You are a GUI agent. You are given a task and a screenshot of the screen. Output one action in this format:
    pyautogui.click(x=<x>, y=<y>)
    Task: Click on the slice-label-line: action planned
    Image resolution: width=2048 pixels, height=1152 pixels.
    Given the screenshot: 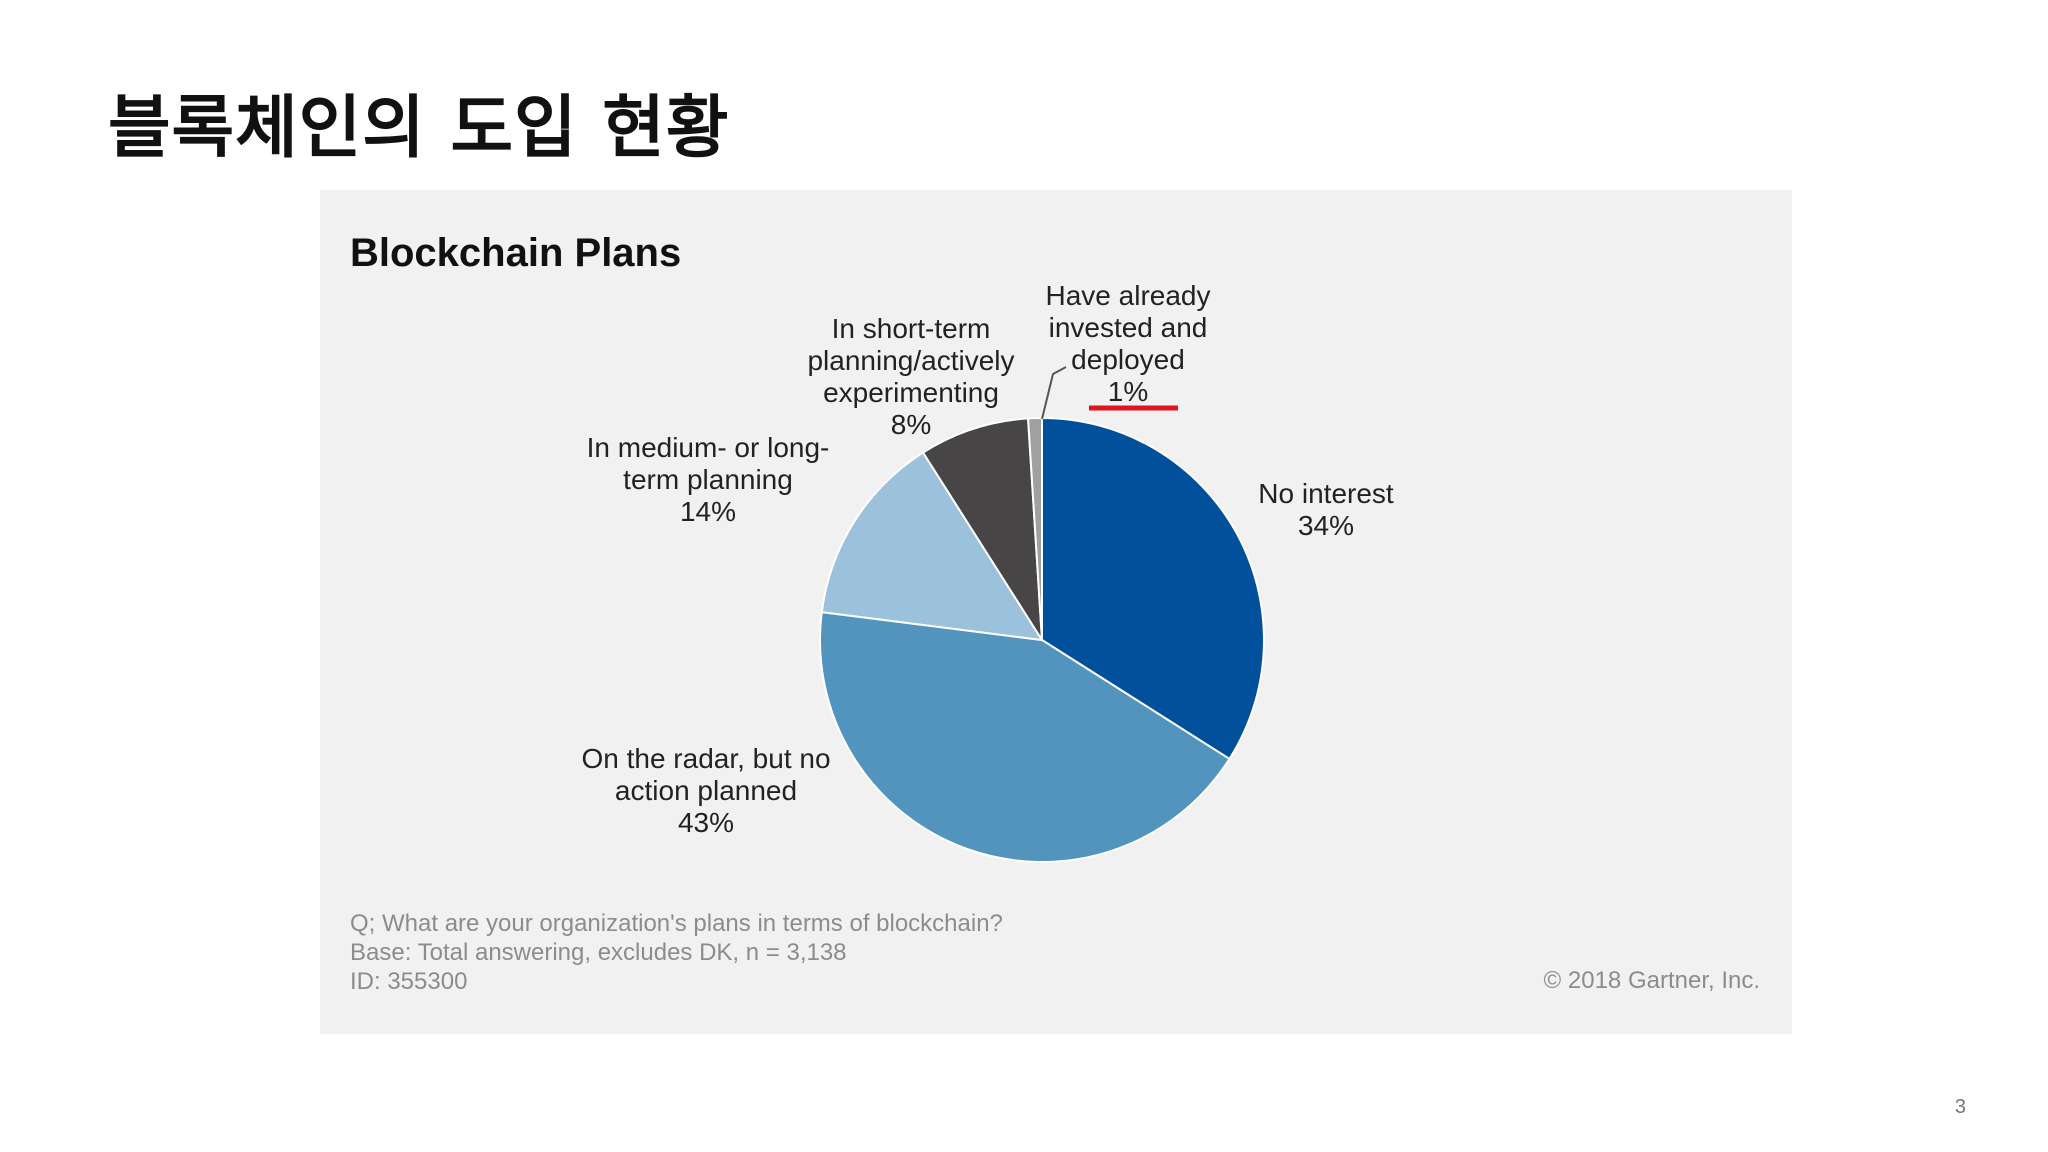 What is the action you would take?
    pyautogui.click(x=706, y=790)
    